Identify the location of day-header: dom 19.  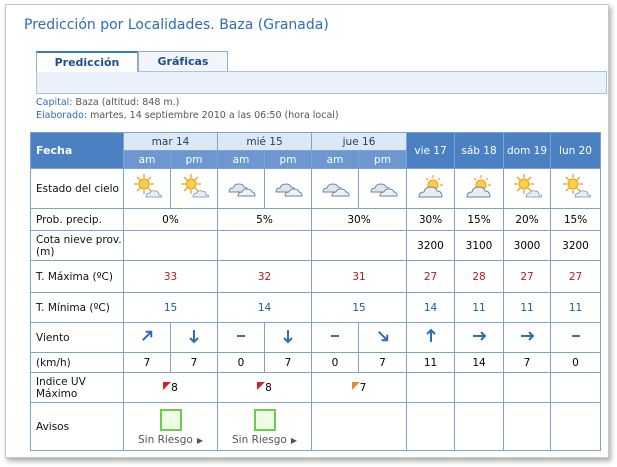
(527, 150).